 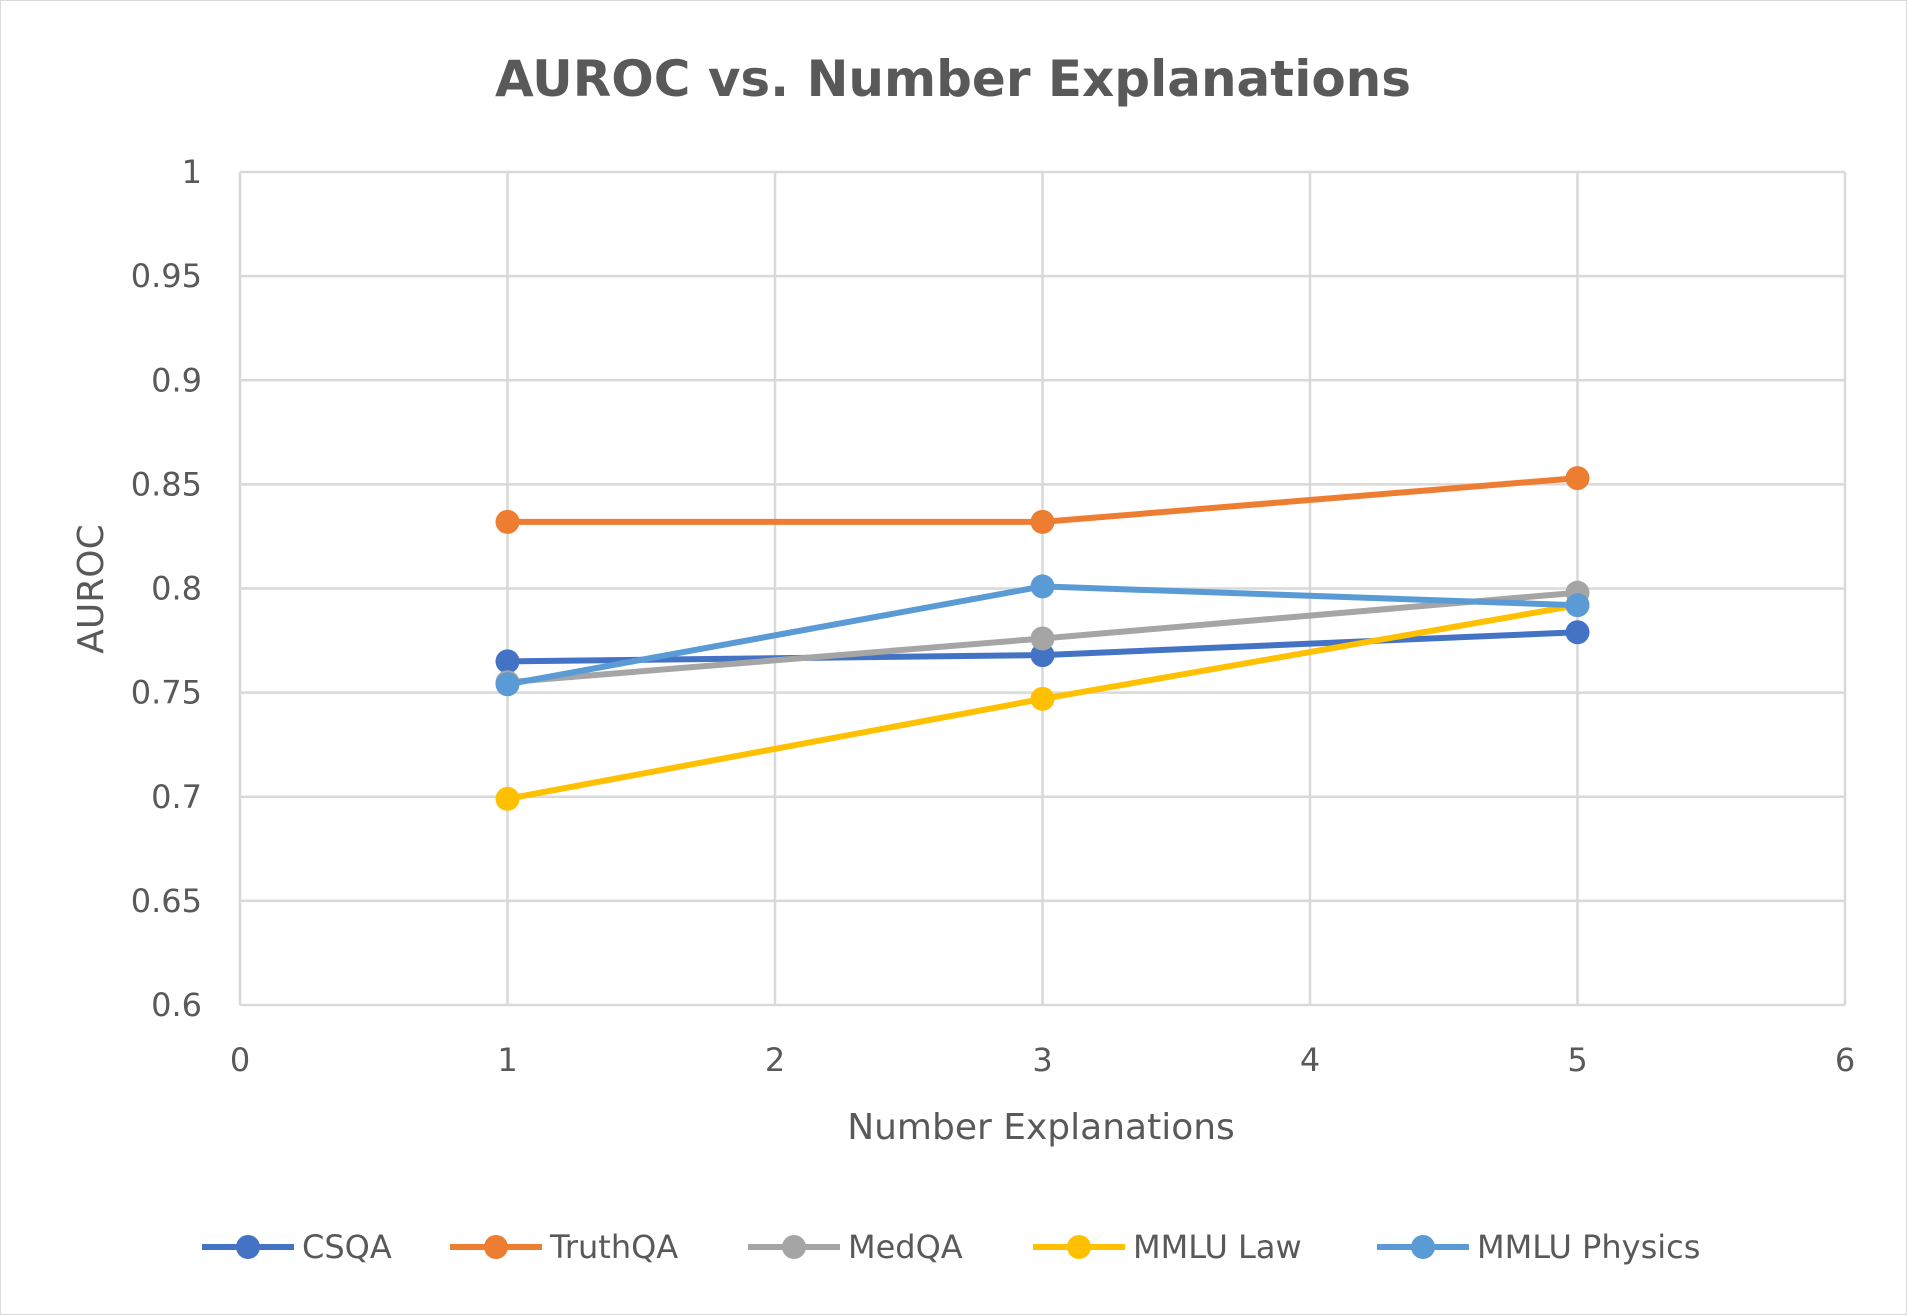 What do you see at coordinates (176, 1005) in the screenshot?
I see `y-tick-label: 0.6` at bounding box center [176, 1005].